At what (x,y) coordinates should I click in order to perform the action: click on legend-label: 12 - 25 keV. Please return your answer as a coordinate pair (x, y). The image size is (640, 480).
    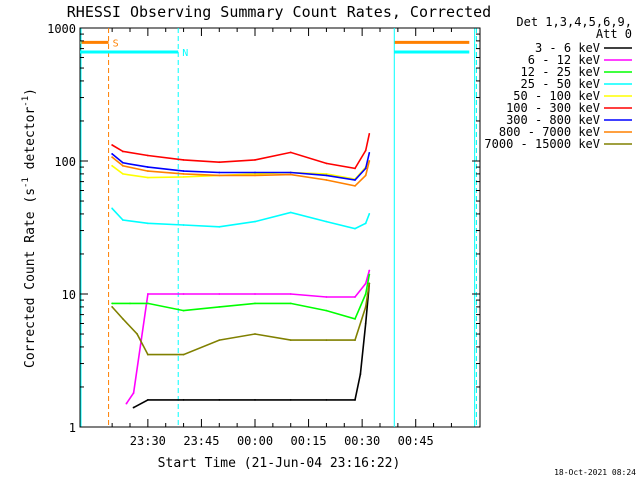
    Looking at the image, I should click on (560, 72).